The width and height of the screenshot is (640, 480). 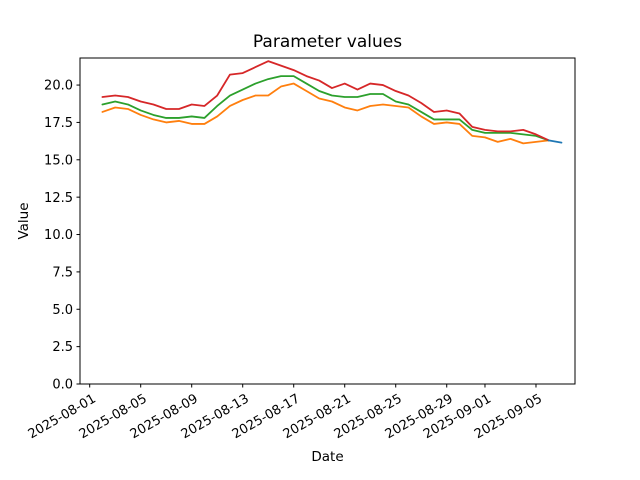 I want to click on blue-line, so click(x=555, y=141).